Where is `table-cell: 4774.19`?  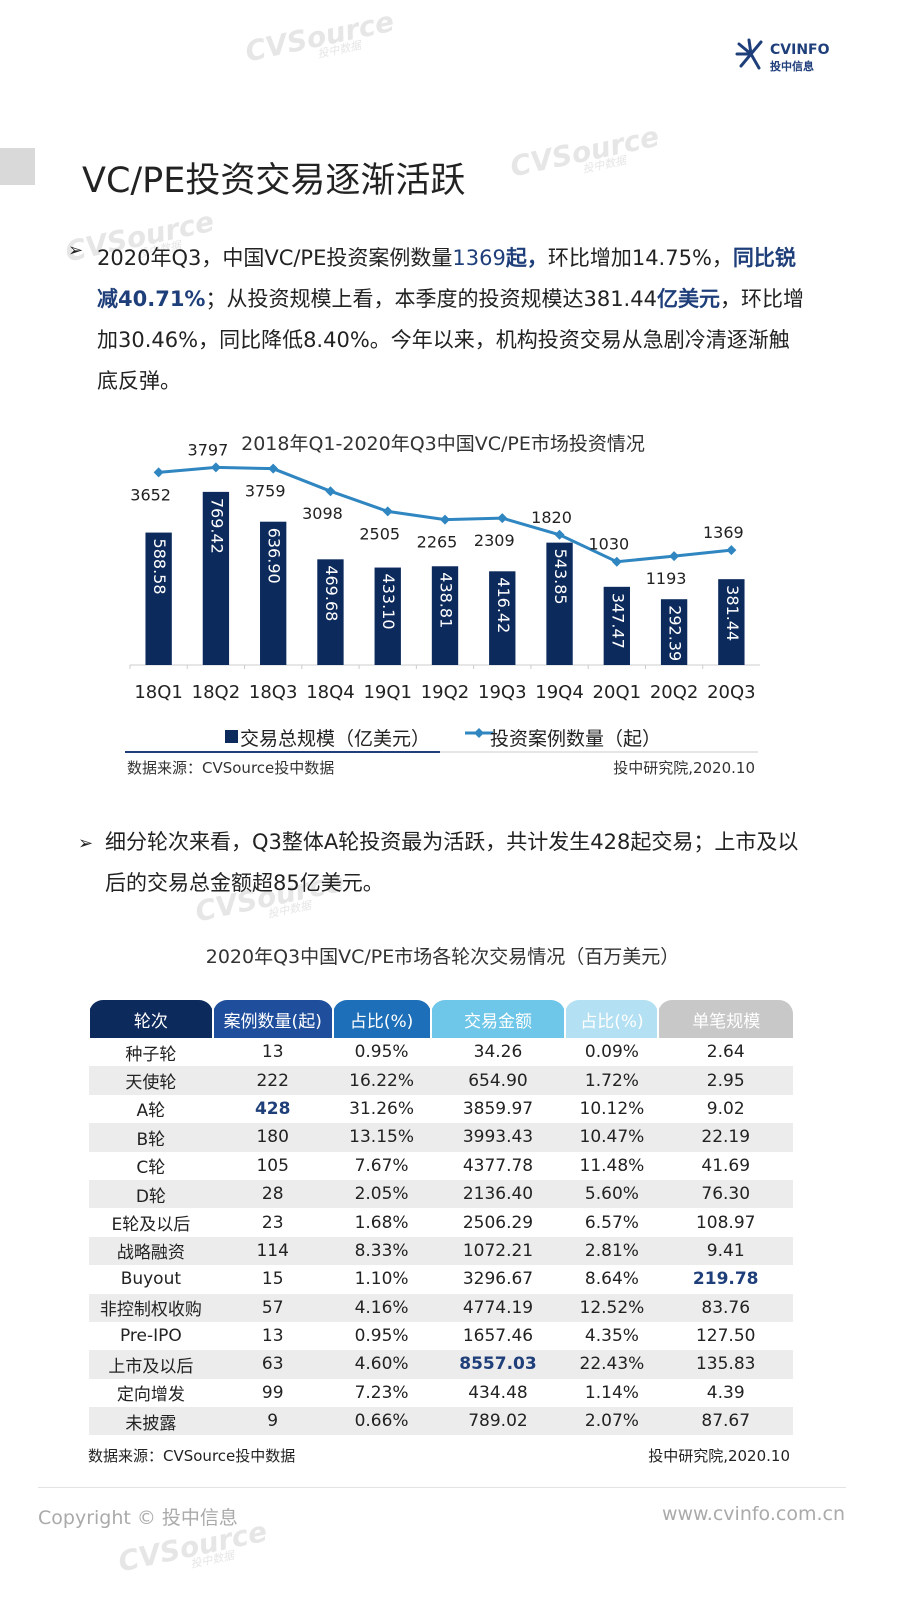
table-cell: 4774.19 is located at coordinates (498, 1307).